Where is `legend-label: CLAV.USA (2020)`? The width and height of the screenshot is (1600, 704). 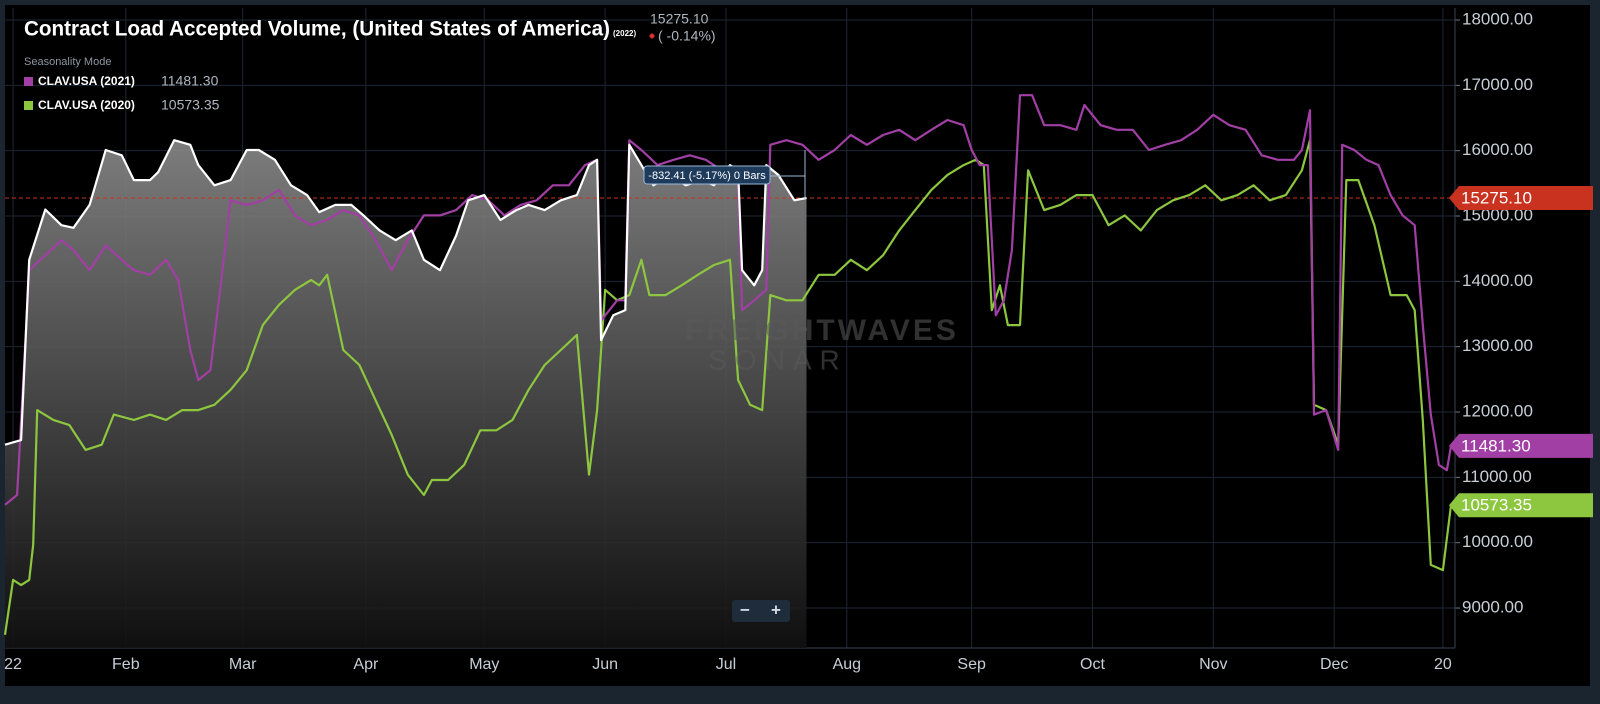 legend-label: CLAV.USA (2020) is located at coordinates (86, 105).